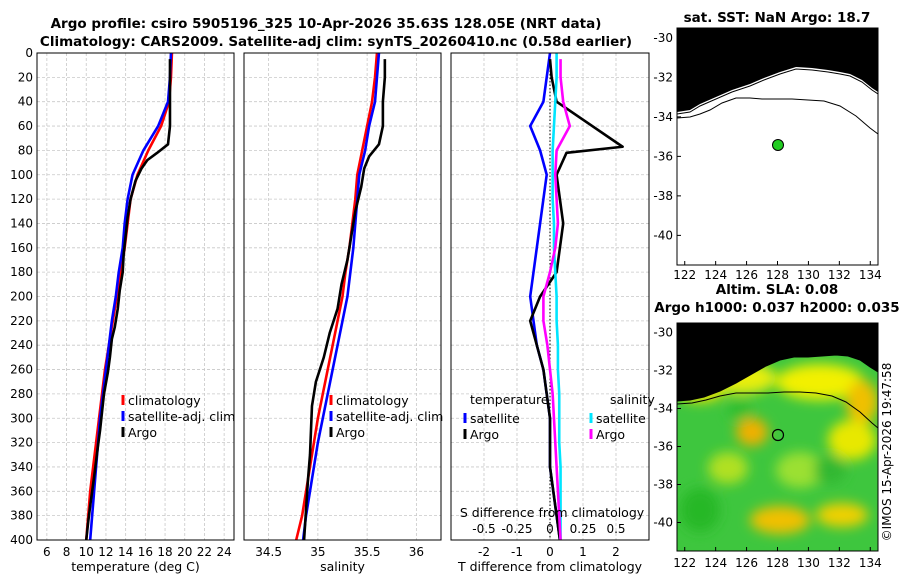 This screenshot has width=900, height=580. What do you see at coordinates (21, 175) in the screenshot?
I see `y-tick-label: 100` at bounding box center [21, 175].